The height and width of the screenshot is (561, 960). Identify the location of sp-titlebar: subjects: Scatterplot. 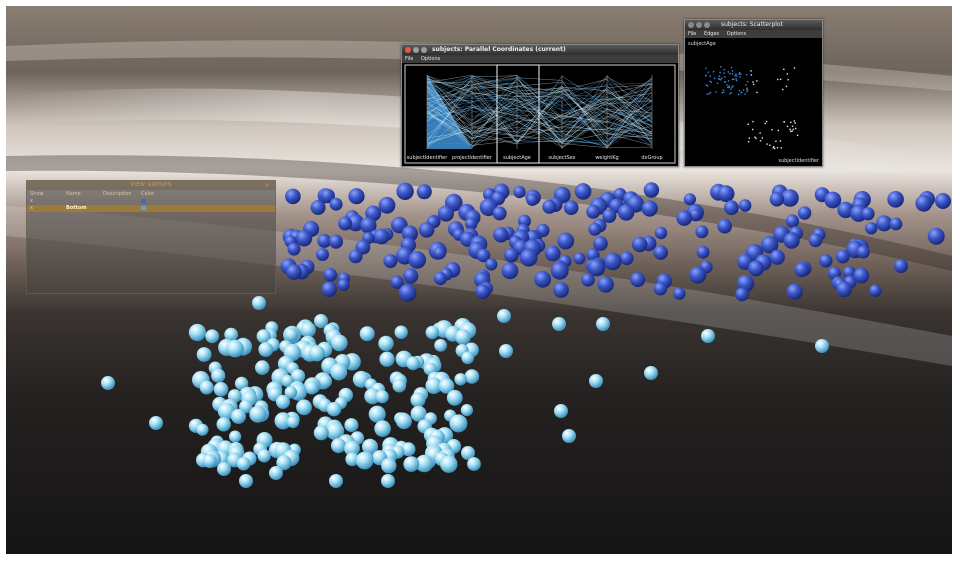
(753, 25).